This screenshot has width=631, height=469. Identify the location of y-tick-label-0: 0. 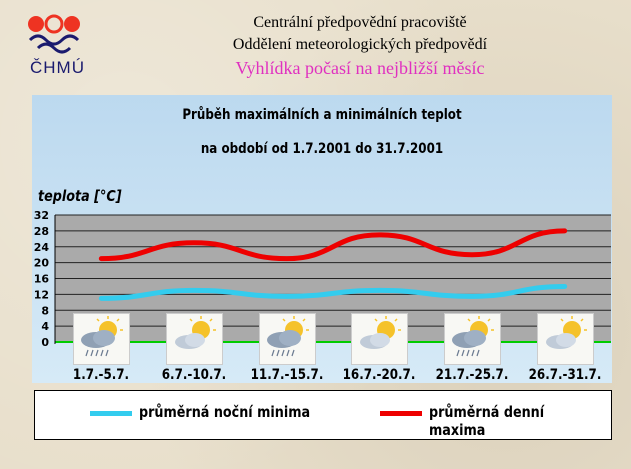
(45, 342).